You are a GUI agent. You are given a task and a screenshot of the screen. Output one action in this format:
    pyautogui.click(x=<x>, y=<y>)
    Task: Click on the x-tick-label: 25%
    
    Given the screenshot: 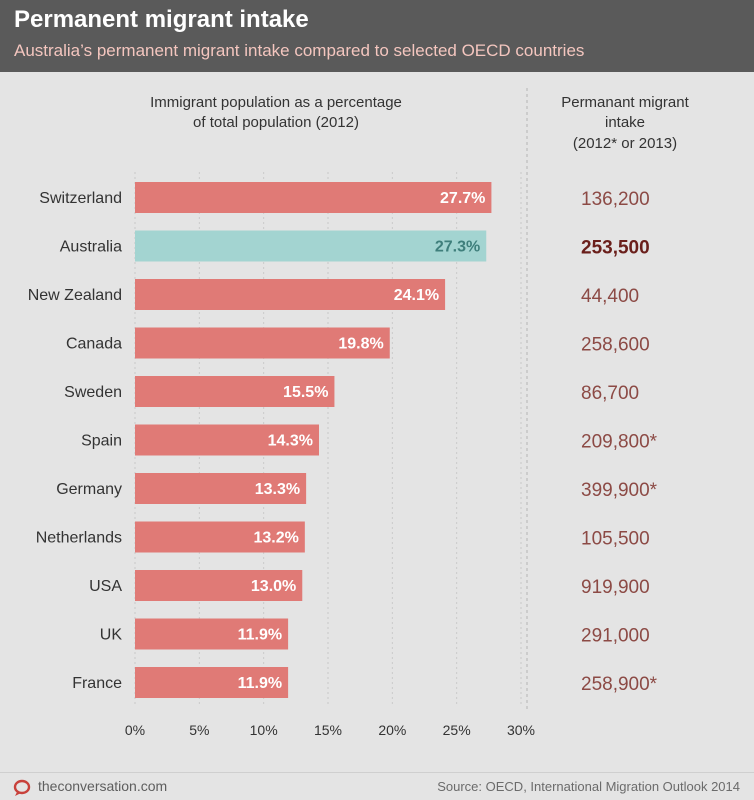 What is the action you would take?
    pyautogui.click(x=457, y=730)
    